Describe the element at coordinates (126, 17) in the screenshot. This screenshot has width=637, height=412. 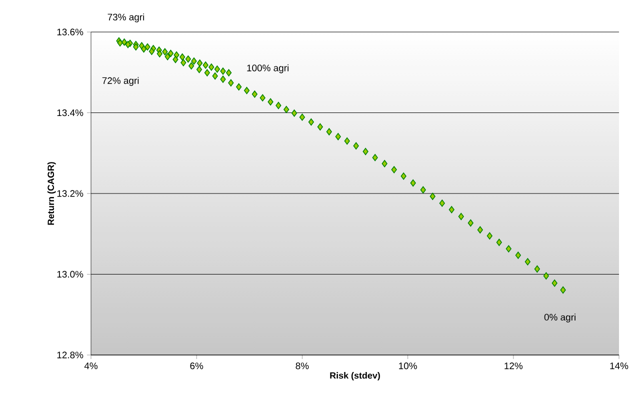
I see `annotation: 73% agri` at that location.